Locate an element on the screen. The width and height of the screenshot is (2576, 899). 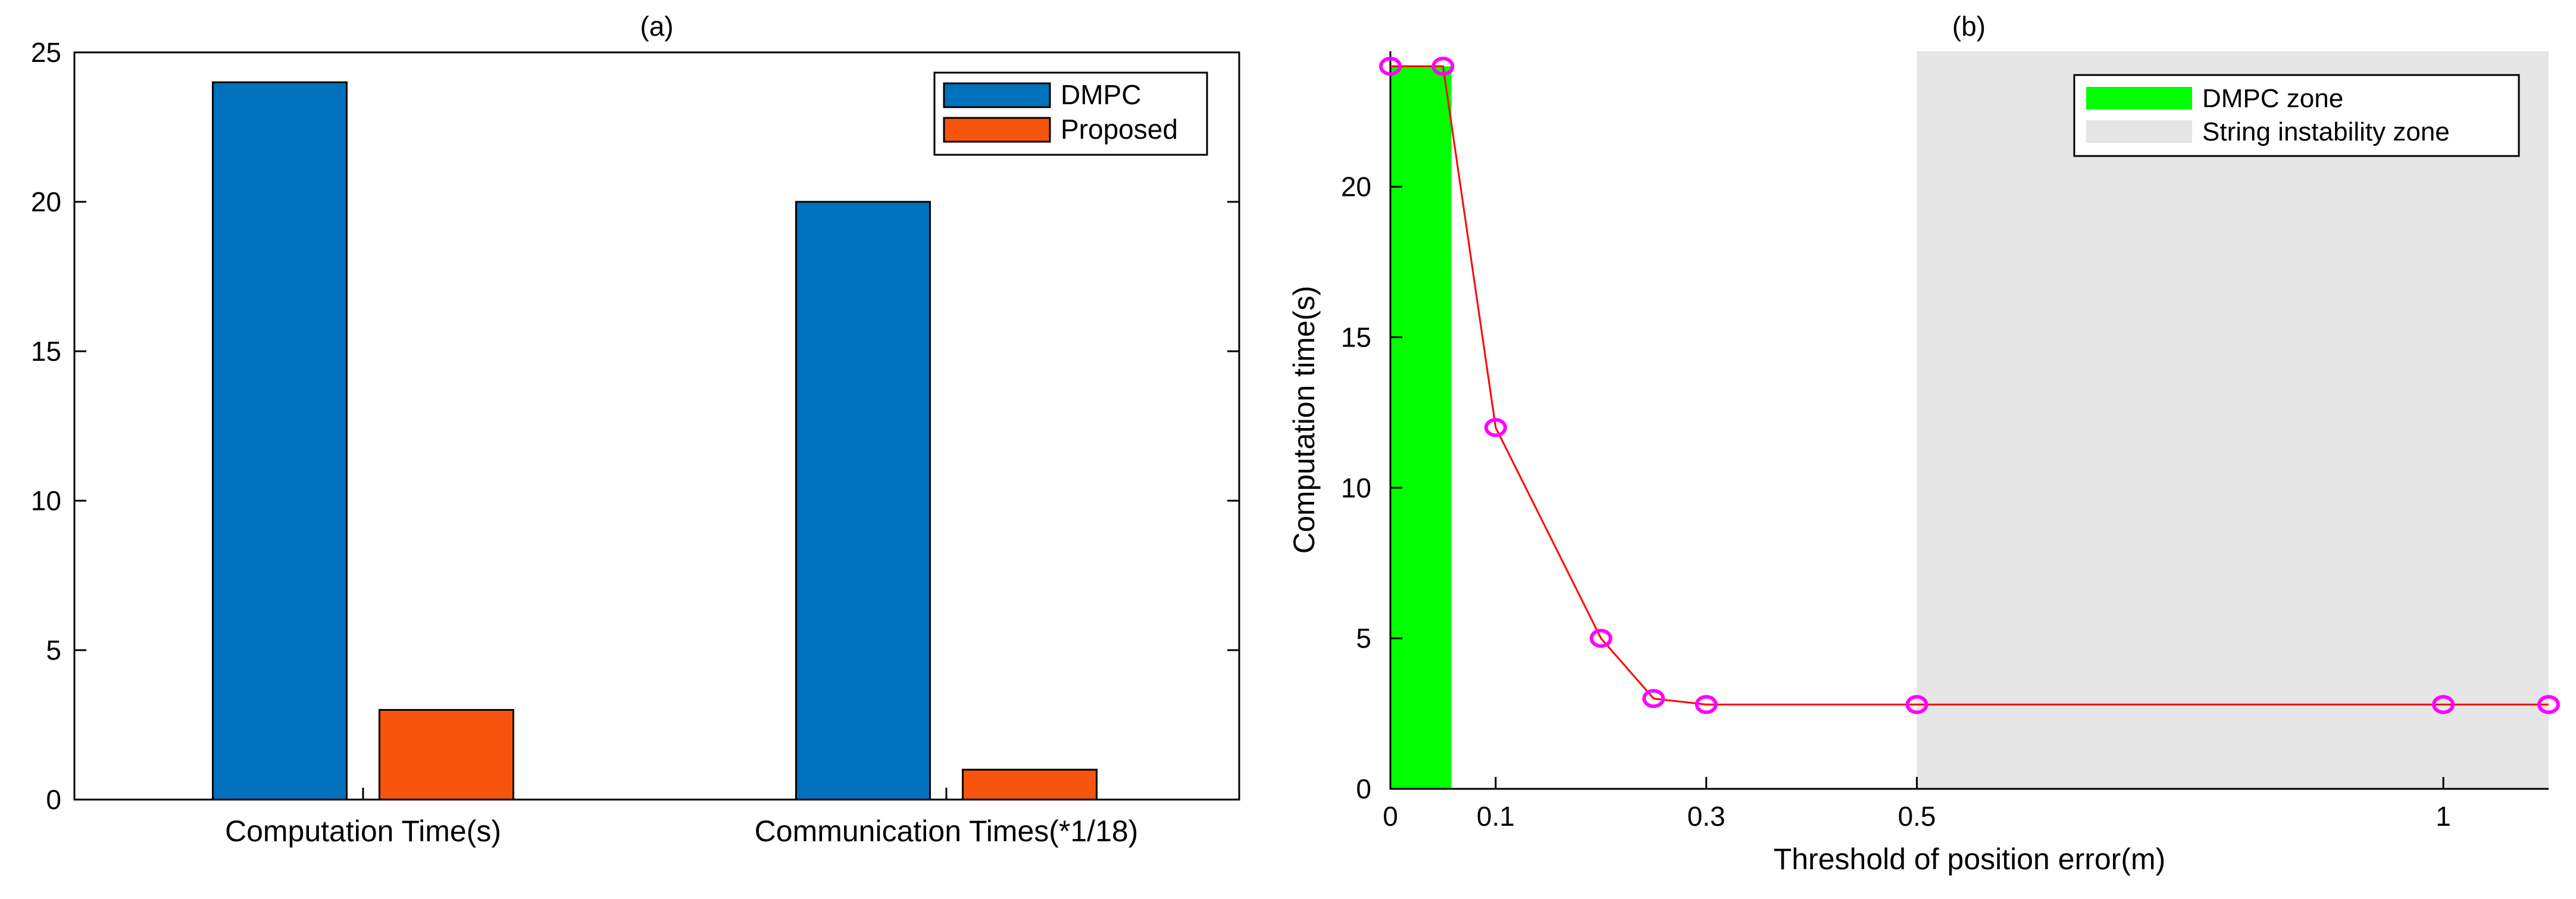
panel-a-y-tick-label: 15 is located at coordinates (46, 351).